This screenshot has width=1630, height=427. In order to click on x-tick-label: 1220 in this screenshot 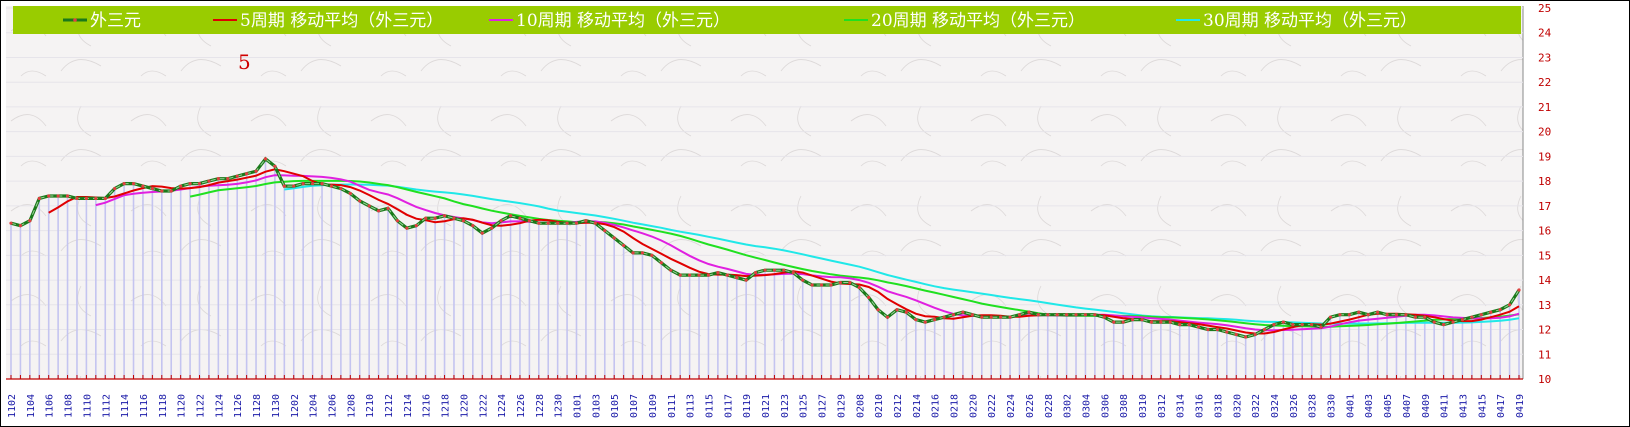, I will do `click(464, 406)`.